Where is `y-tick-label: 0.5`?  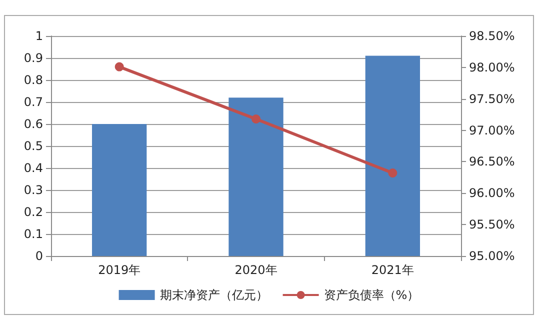 y-tick-label: 0.5 is located at coordinates (33, 146).